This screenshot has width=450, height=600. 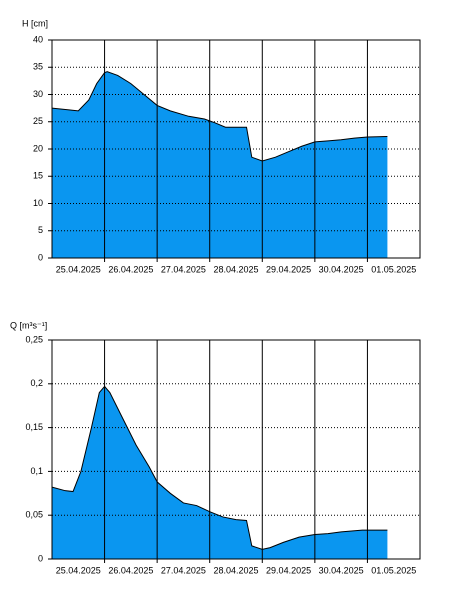 I want to click on y-tick-label: 35, so click(x=38, y=67).